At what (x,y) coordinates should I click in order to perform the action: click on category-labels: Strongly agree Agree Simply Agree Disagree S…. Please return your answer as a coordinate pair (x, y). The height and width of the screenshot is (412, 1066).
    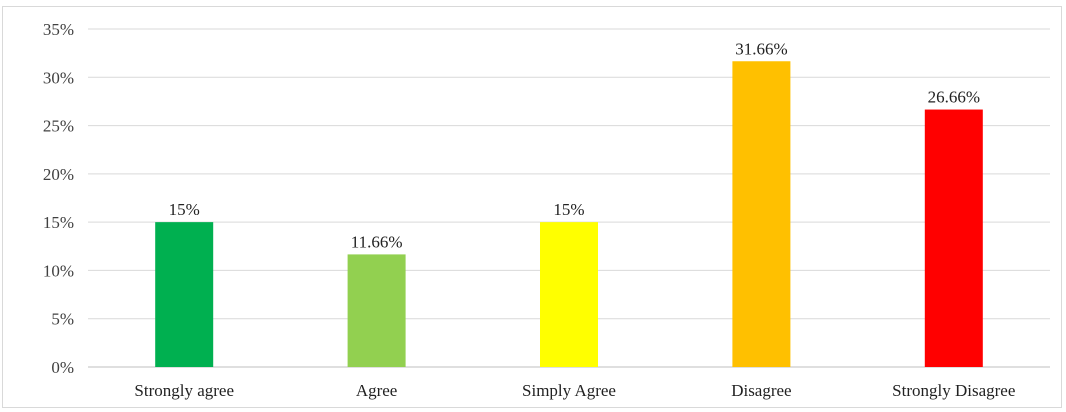
    Looking at the image, I should click on (574, 390).